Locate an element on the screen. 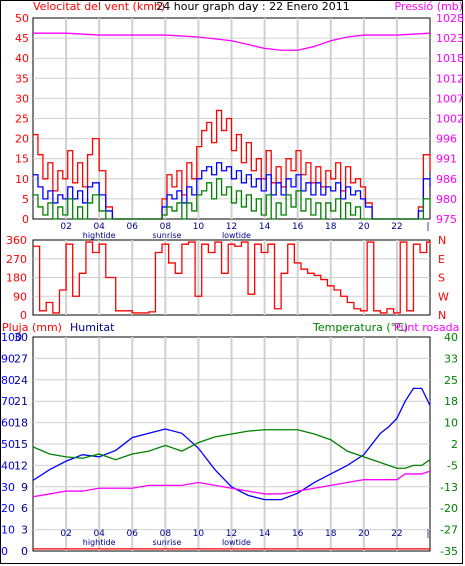 The height and width of the screenshot is (566, 465). rain-y-tick: 24 is located at coordinates (21, 380).